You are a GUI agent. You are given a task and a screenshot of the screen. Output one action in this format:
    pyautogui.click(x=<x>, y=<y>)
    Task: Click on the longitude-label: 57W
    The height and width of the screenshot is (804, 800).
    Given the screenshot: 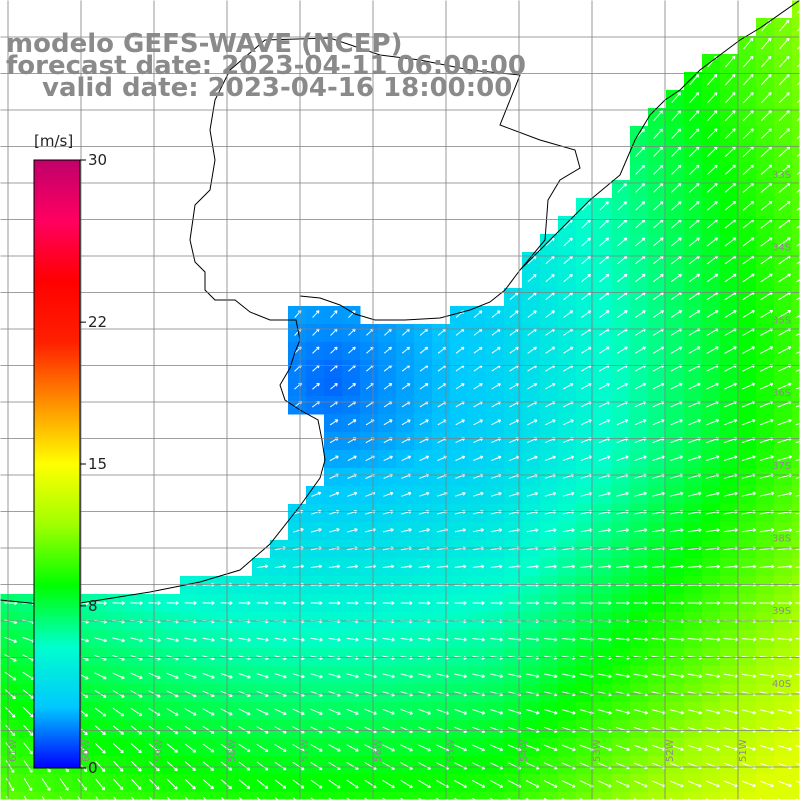 What is the action you would take?
    pyautogui.click(x=305, y=750)
    